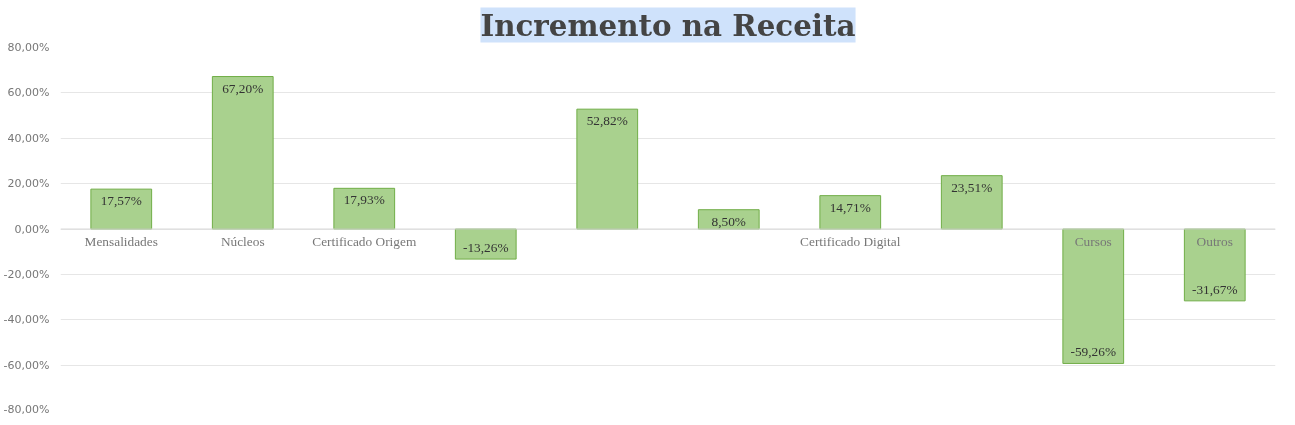 This screenshot has height=425, width=1295. I want to click on data-label: 14,71%, so click(850, 207).